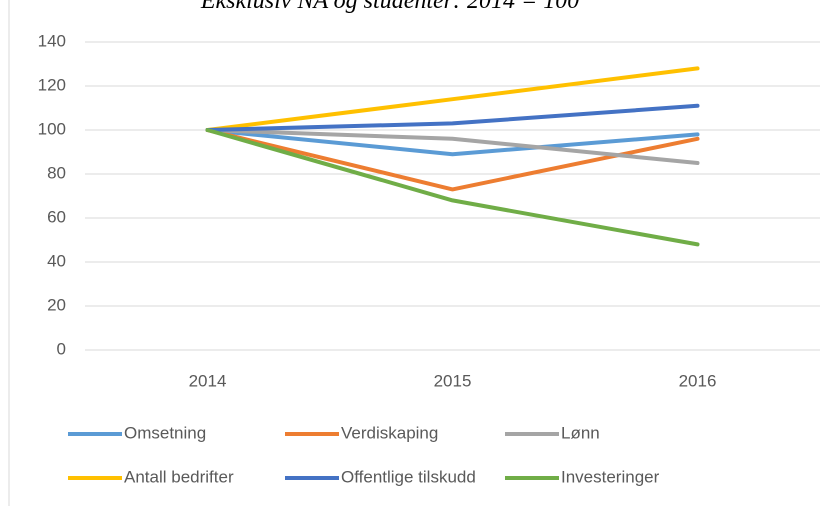  What do you see at coordinates (52, 40) in the screenshot?
I see `y-tick-label: 140` at bounding box center [52, 40].